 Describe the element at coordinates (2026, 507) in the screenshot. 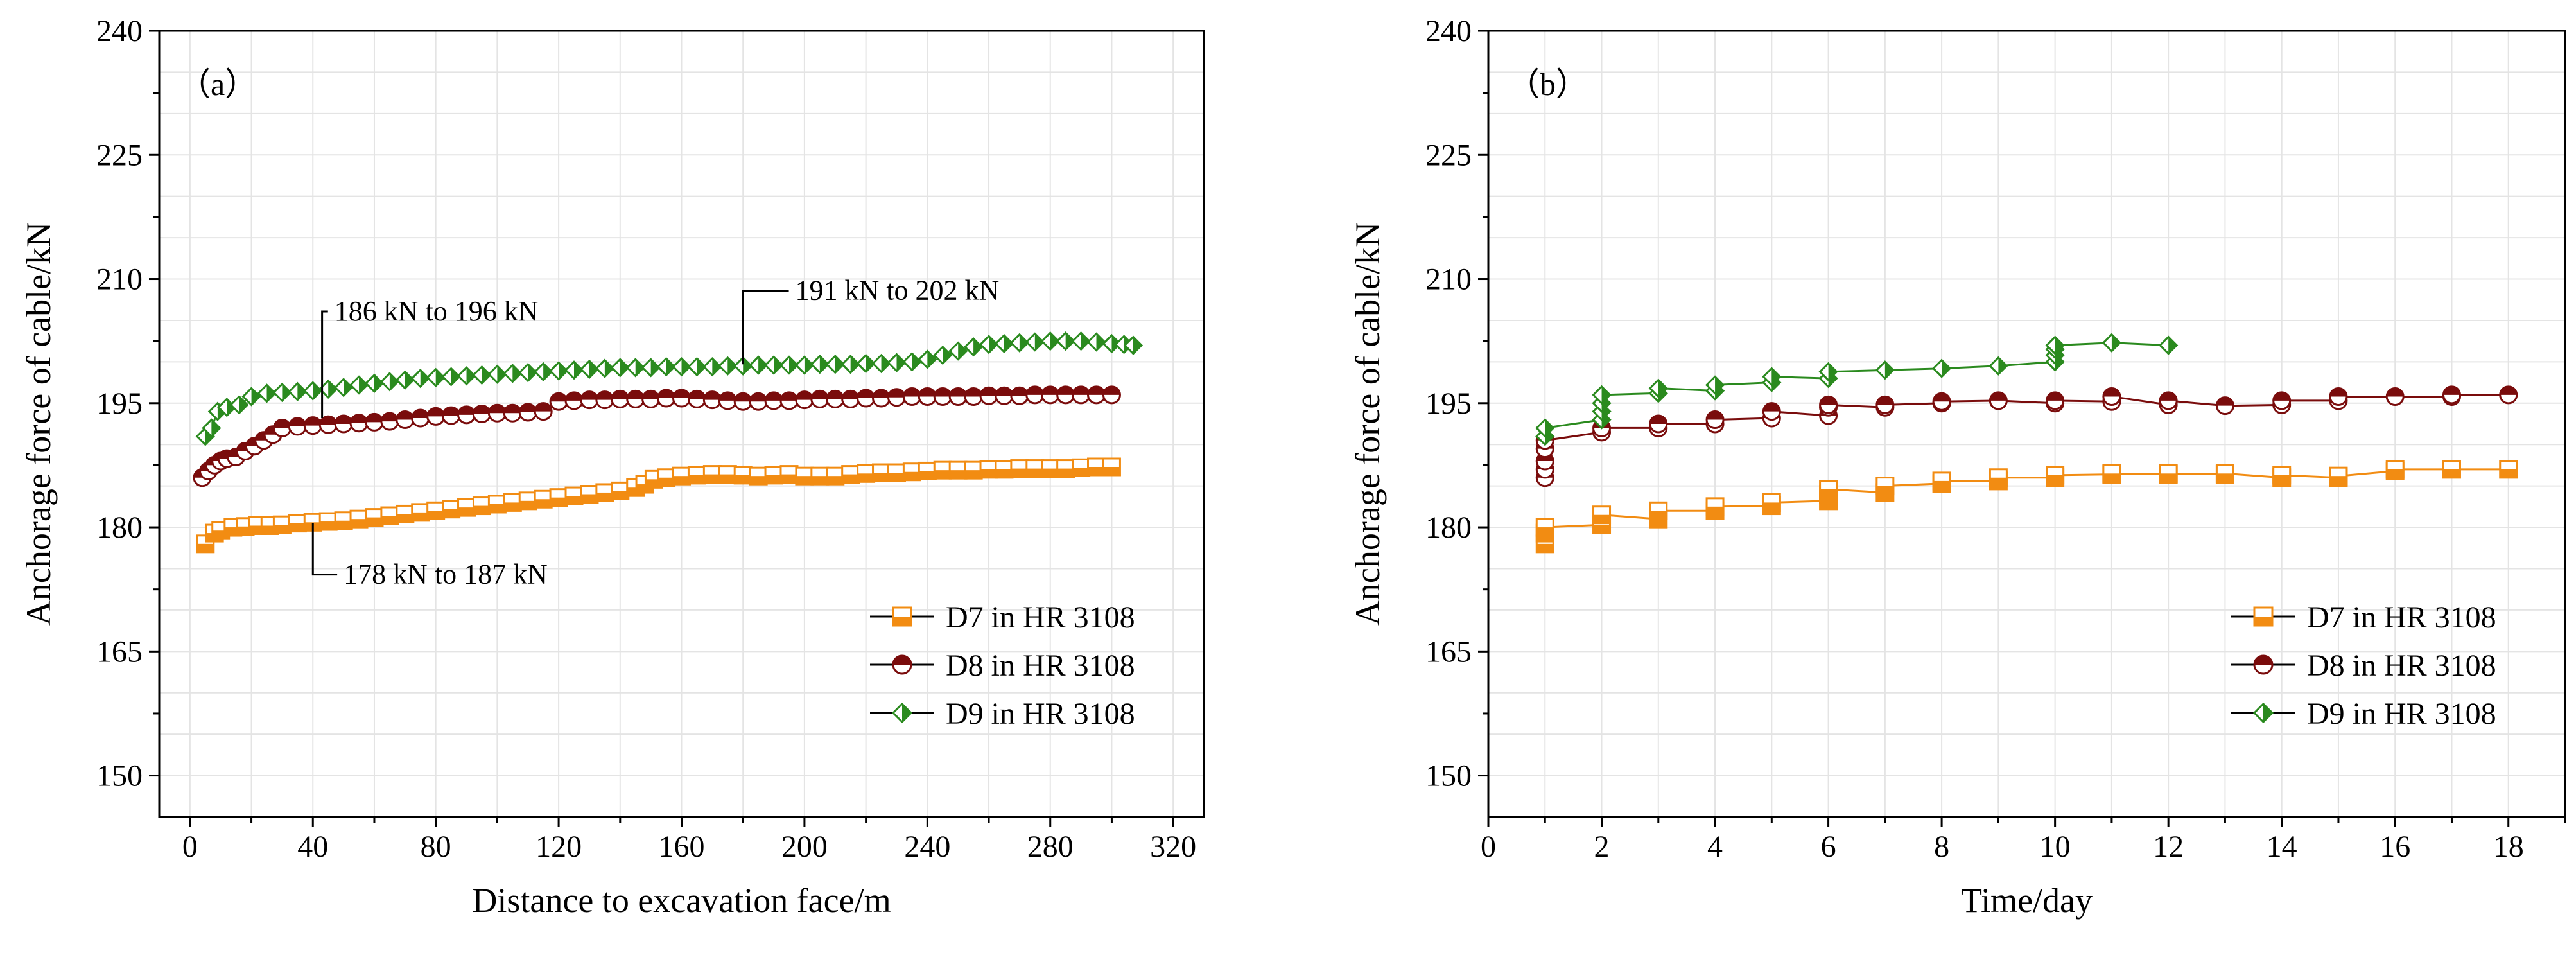

I see `series-d7` at that location.